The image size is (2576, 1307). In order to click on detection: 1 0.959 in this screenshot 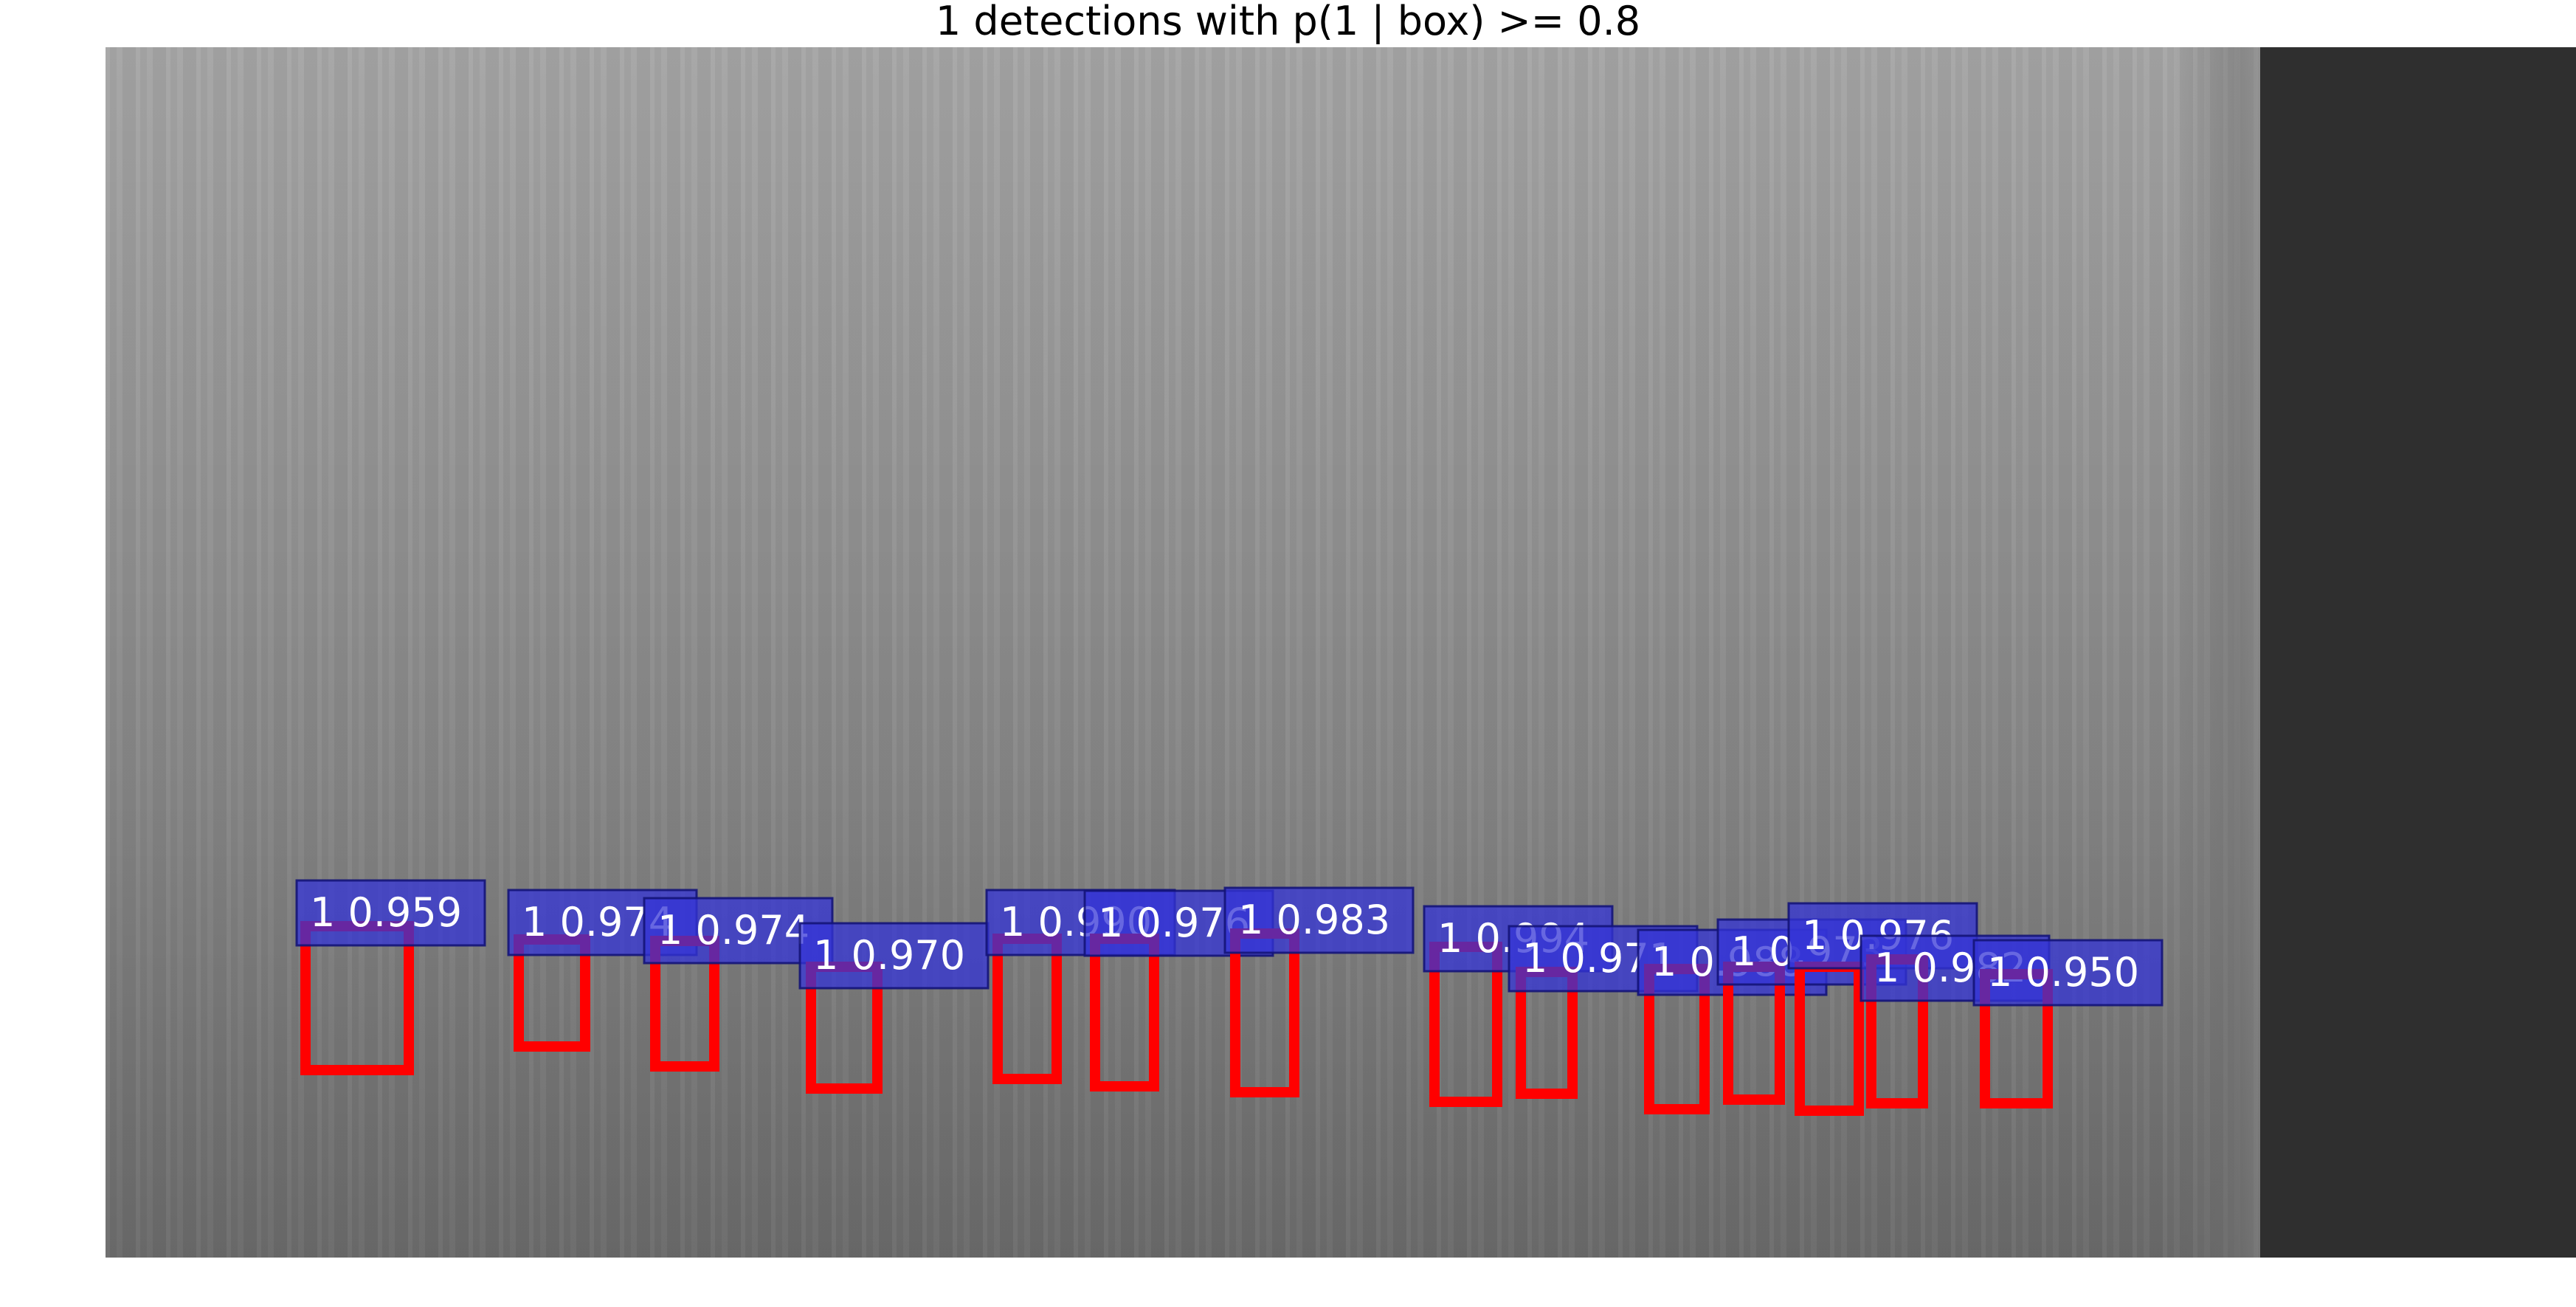, I will do `click(390, 977)`.